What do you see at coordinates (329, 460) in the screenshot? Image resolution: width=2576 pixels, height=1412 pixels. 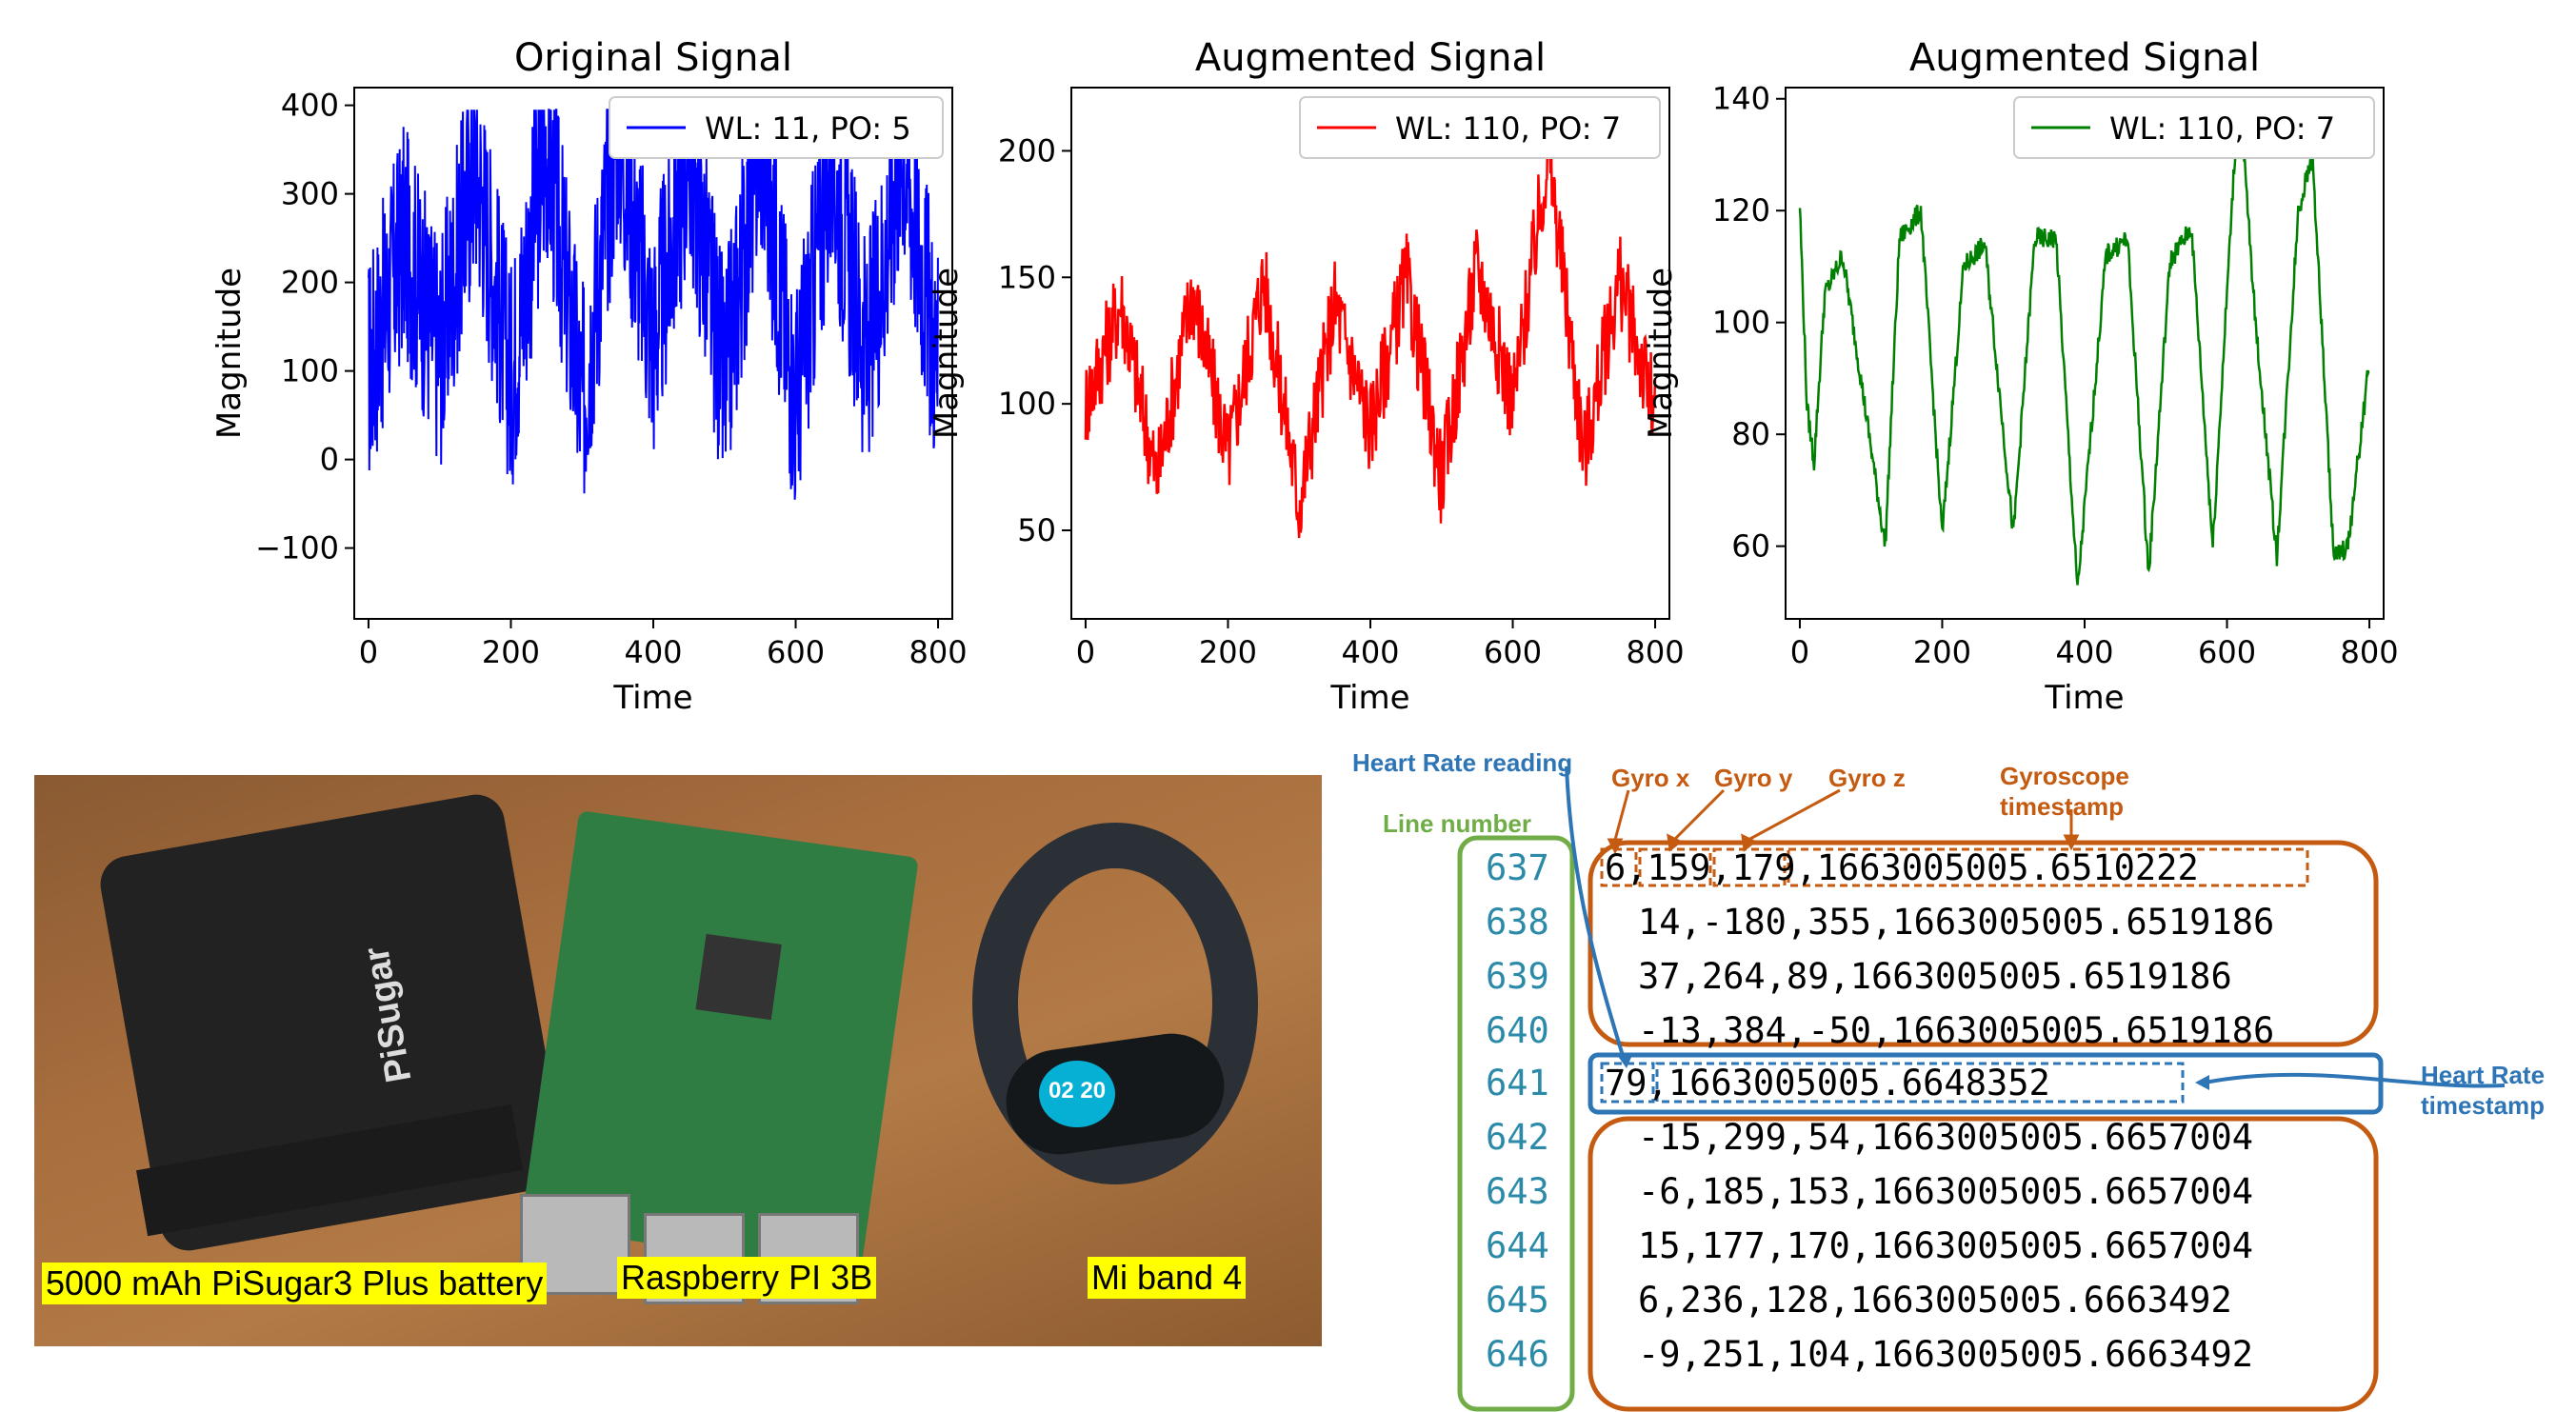 I see `y-tick-label: 0` at bounding box center [329, 460].